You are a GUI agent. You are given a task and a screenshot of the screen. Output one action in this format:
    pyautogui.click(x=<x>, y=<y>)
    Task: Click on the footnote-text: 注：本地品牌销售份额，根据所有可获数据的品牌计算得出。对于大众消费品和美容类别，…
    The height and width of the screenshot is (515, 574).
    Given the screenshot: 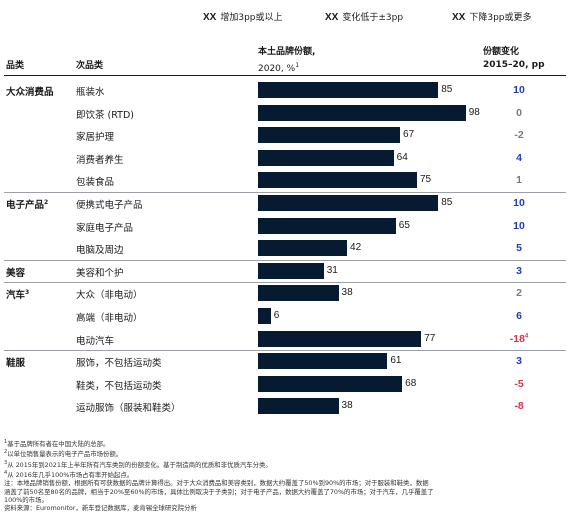 What is the action you would take?
    pyautogui.click(x=216, y=483)
    